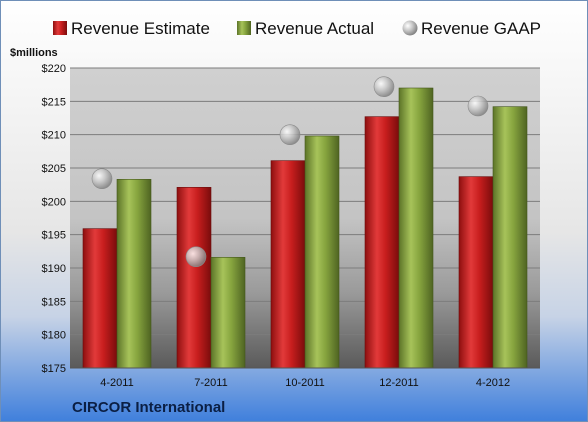 The height and width of the screenshot is (422, 588). I want to click on legend-item-estimate: Revenue Estimate, so click(131, 28).